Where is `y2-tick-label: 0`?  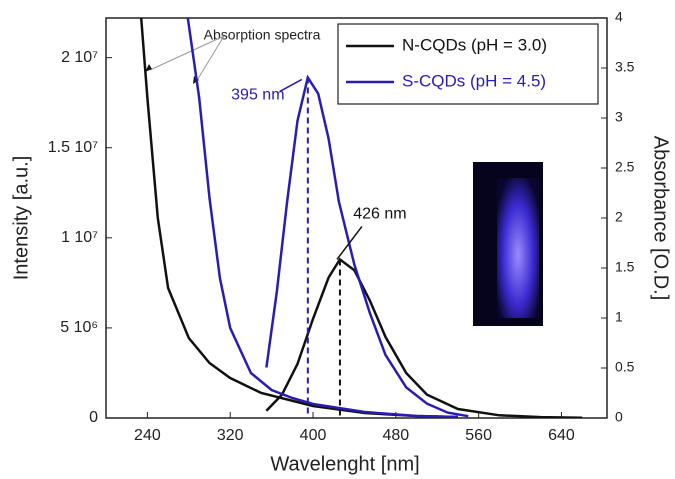 y2-tick-label: 0 is located at coordinates (619, 417).